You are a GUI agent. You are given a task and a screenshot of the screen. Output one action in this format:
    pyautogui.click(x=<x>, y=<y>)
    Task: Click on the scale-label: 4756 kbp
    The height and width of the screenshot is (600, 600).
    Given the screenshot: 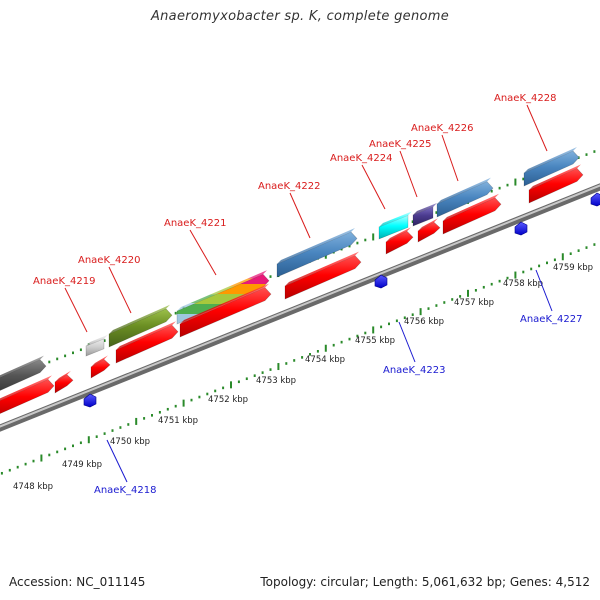 What is the action you would take?
    pyautogui.click(x=424, y=322)
    